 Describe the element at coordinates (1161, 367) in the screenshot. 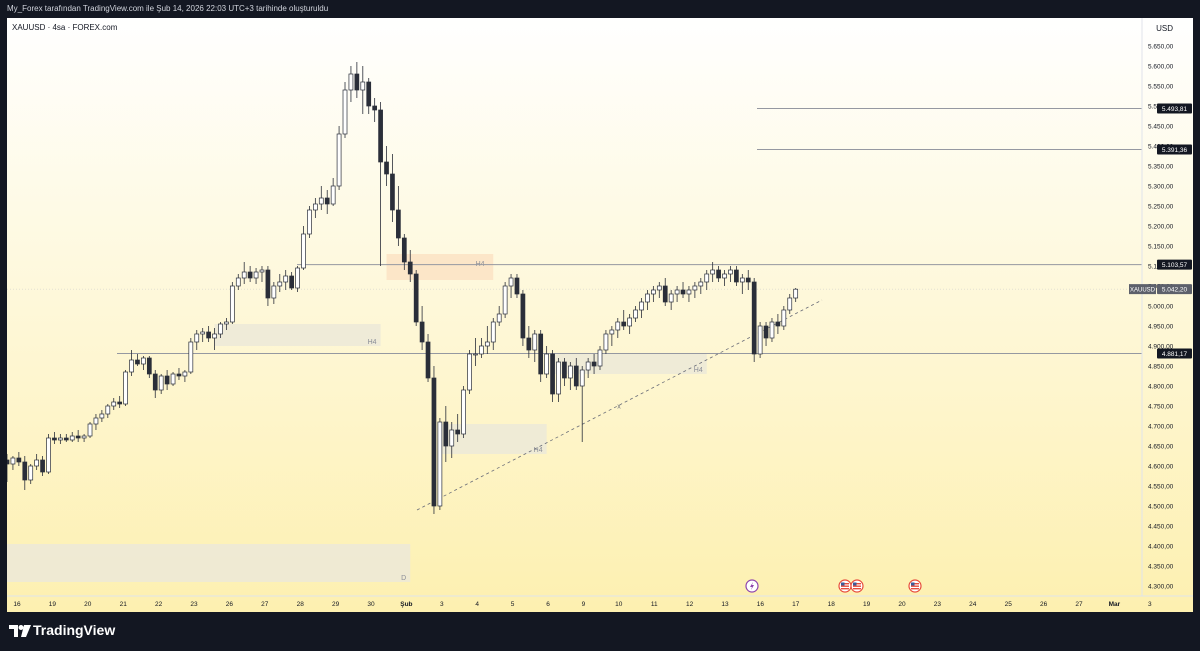

I see `y-tick-label: 4.850,00` at that location.